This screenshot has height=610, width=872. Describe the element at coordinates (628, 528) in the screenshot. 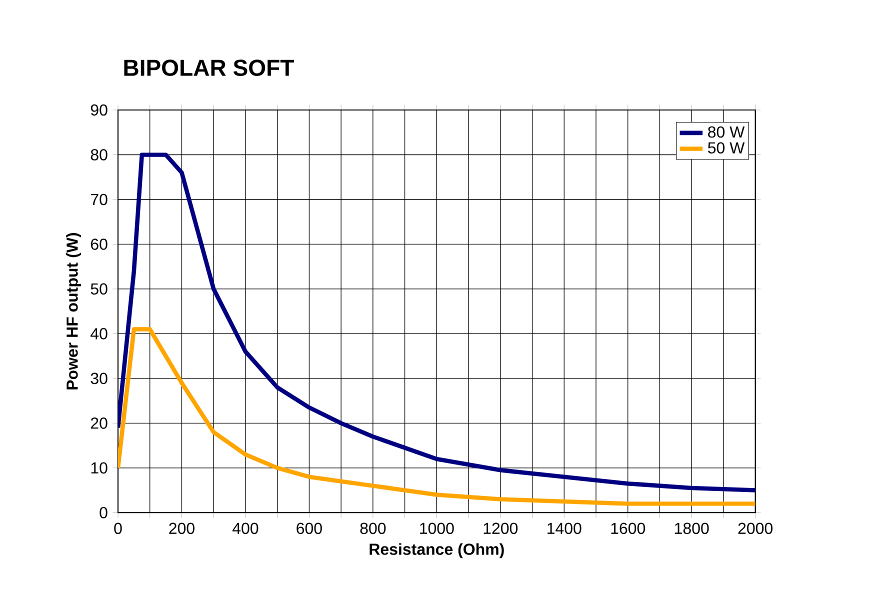

I see `x-tick-label: 1600` at that location.